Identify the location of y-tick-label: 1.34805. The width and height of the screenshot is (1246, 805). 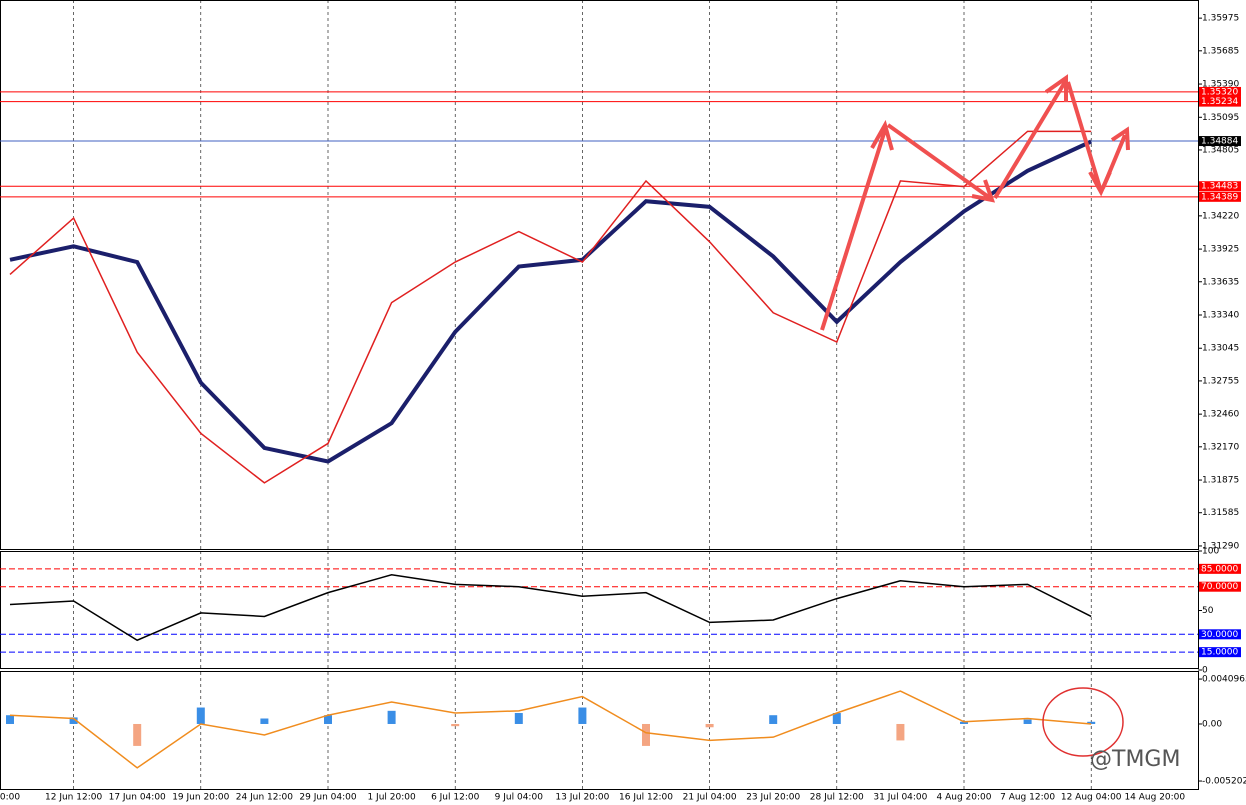
(1220, 150).